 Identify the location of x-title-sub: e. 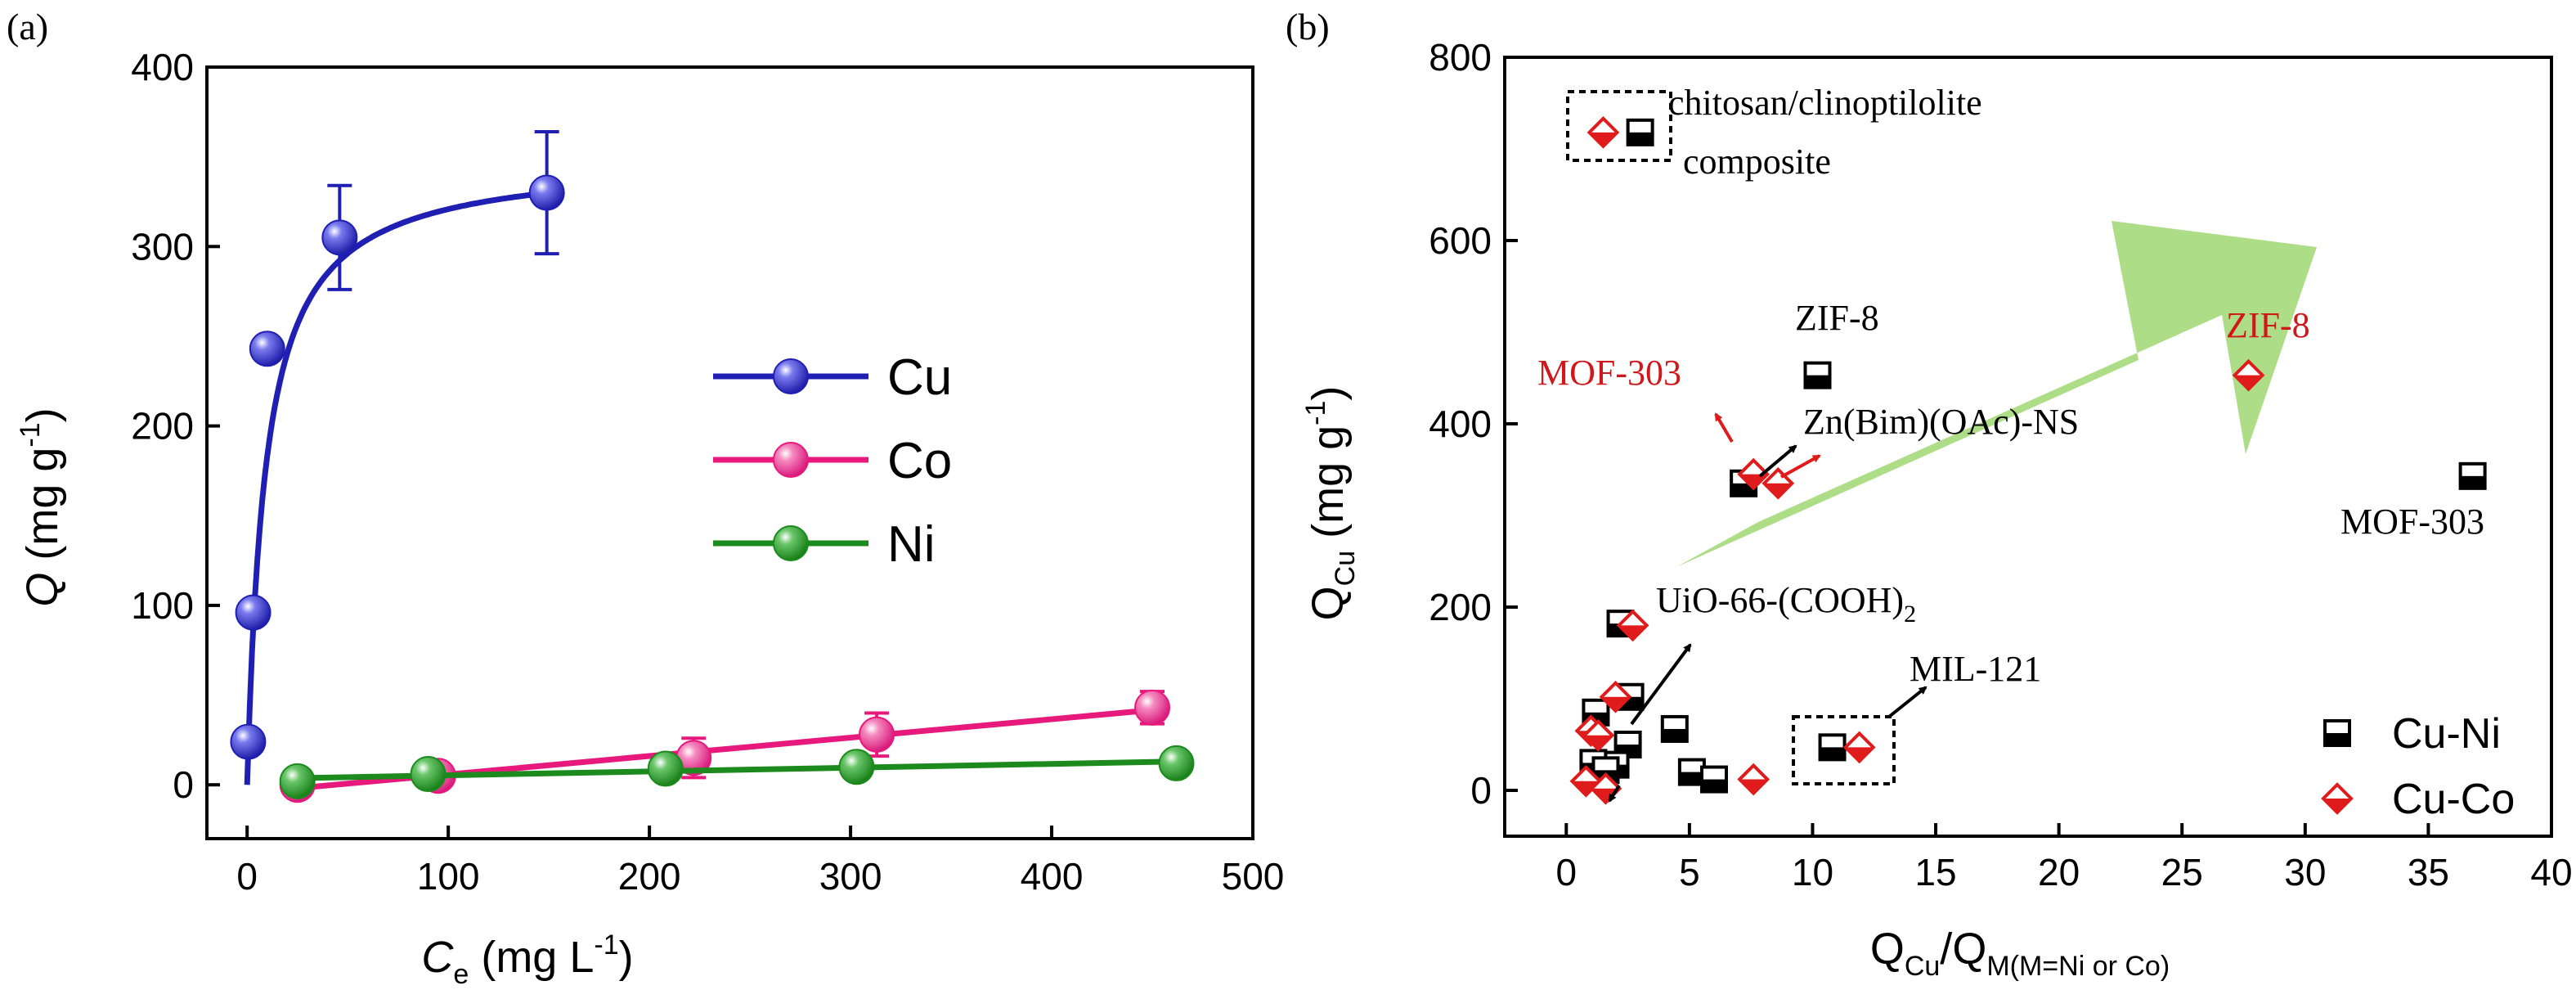
(461, 975).